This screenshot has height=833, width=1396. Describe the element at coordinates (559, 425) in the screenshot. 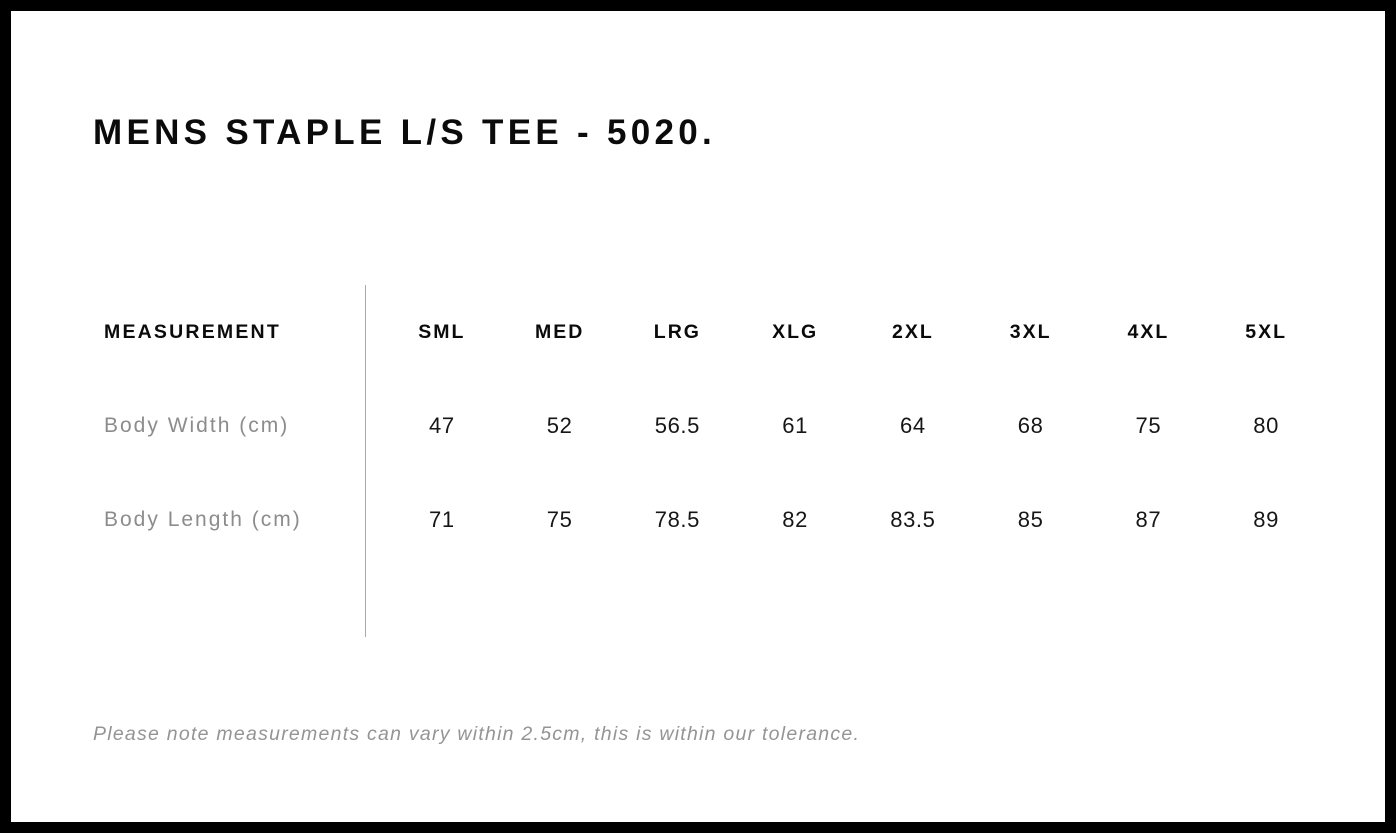

I see `cell-body-width-med: 52` at that location.